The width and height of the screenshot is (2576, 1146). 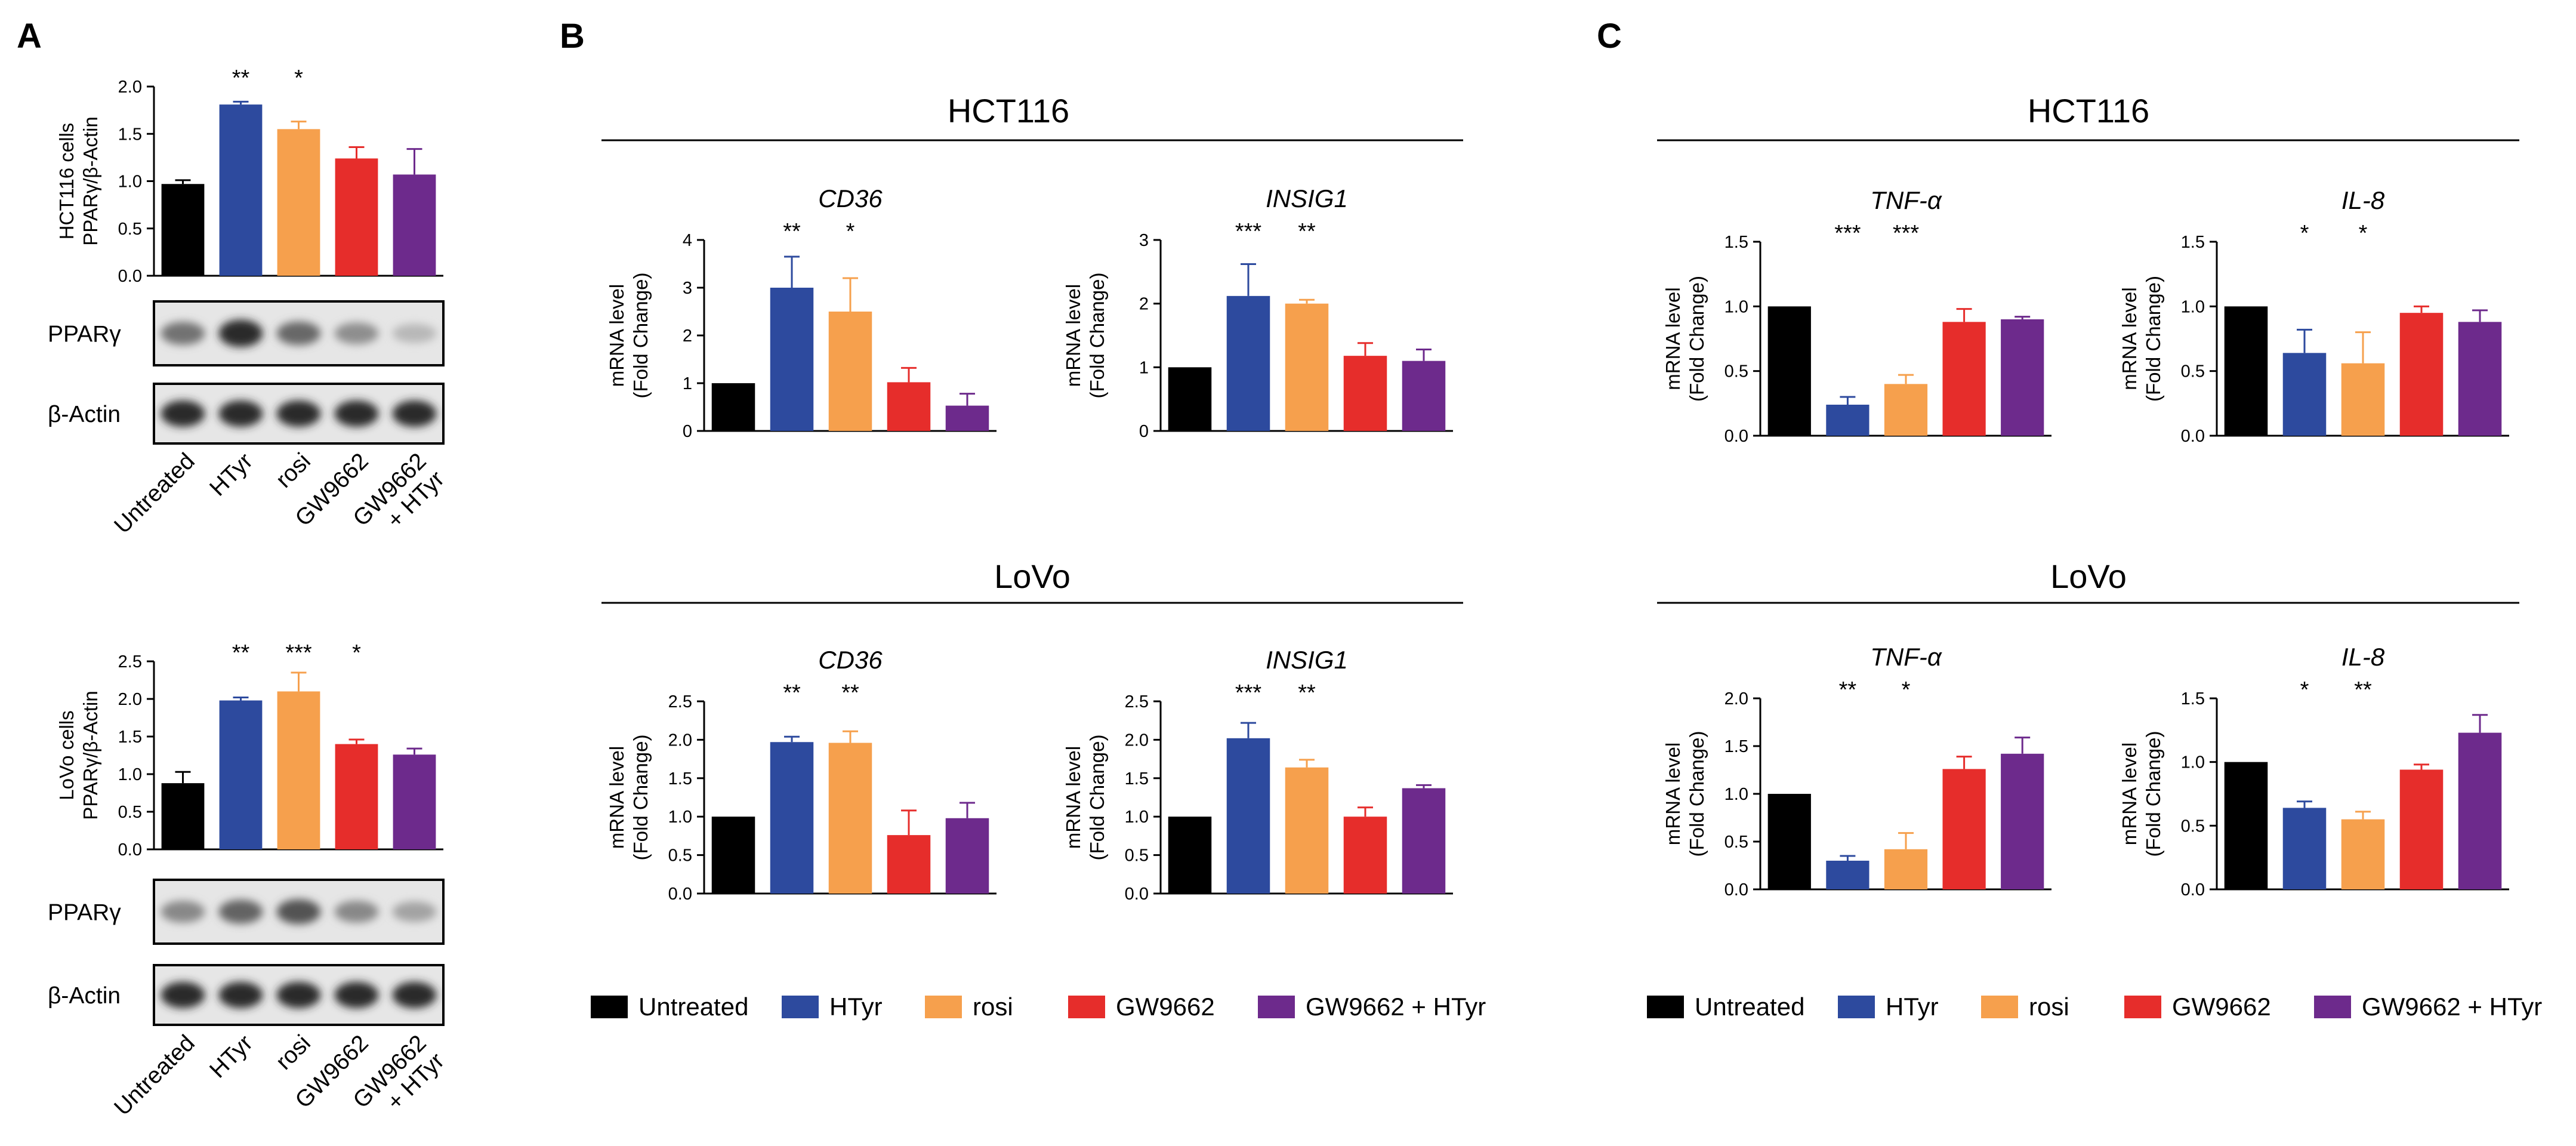 I want to click on panel-letter-c: C, so click(x=1609, y=36).